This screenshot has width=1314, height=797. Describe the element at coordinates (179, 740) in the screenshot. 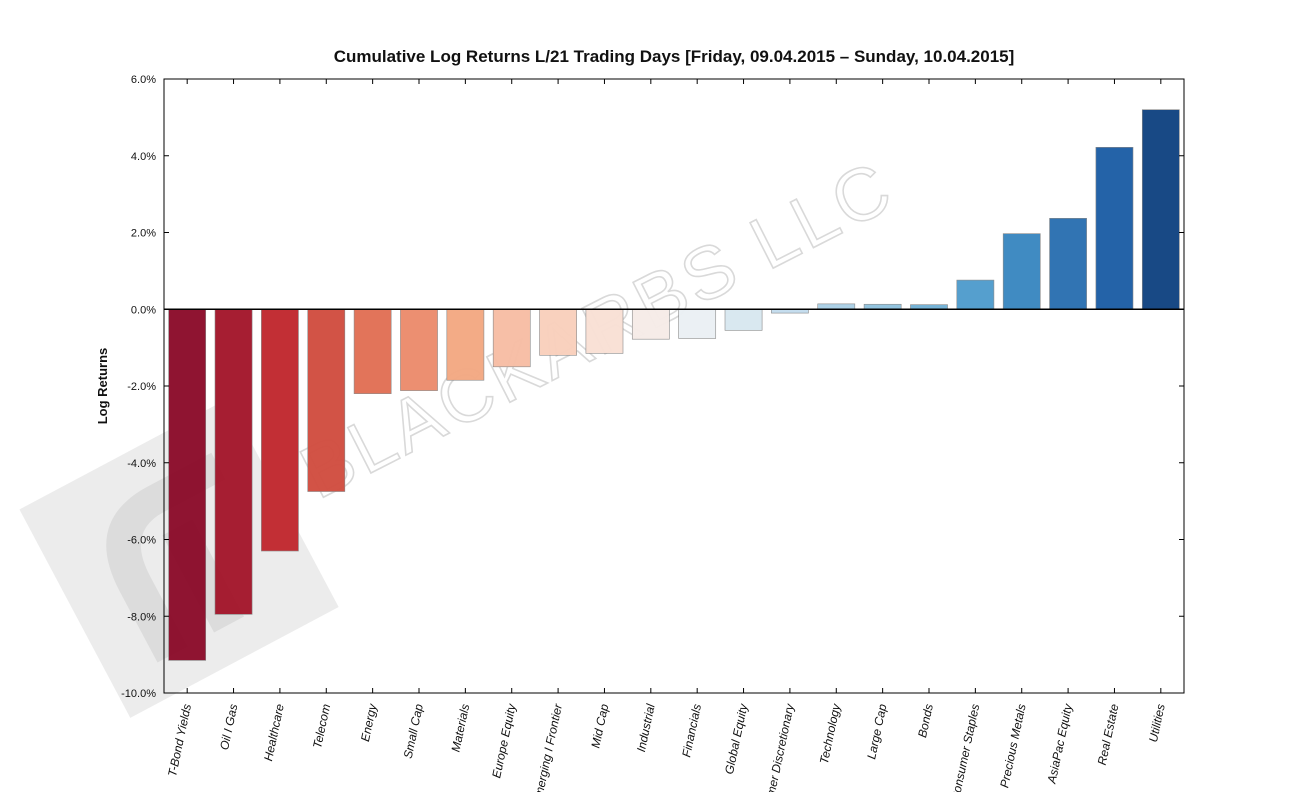

I see `x-tick-label: T-Bond Yields` at that location.